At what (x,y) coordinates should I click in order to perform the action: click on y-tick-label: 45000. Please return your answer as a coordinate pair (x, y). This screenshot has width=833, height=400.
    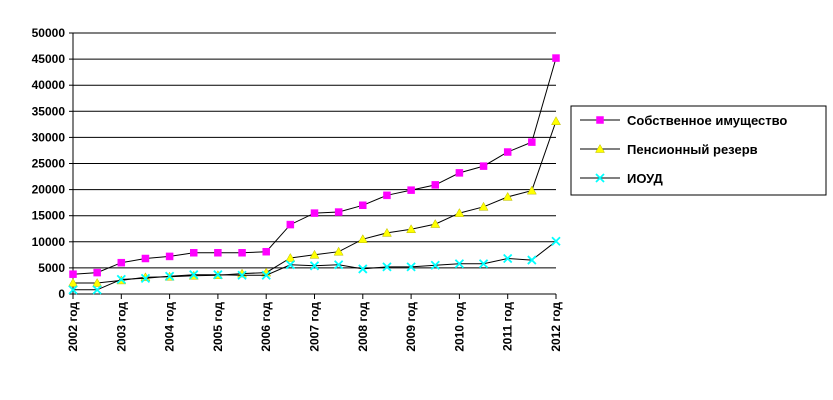
    Looking at the image, I should click on (49, 59).